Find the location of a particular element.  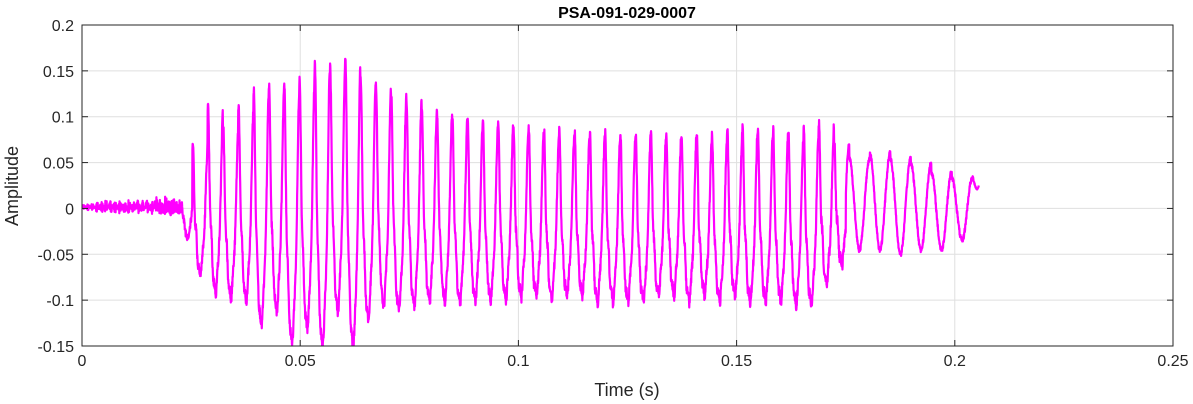

x-axis-label: Time (s) is located at coordinates (626, 390).